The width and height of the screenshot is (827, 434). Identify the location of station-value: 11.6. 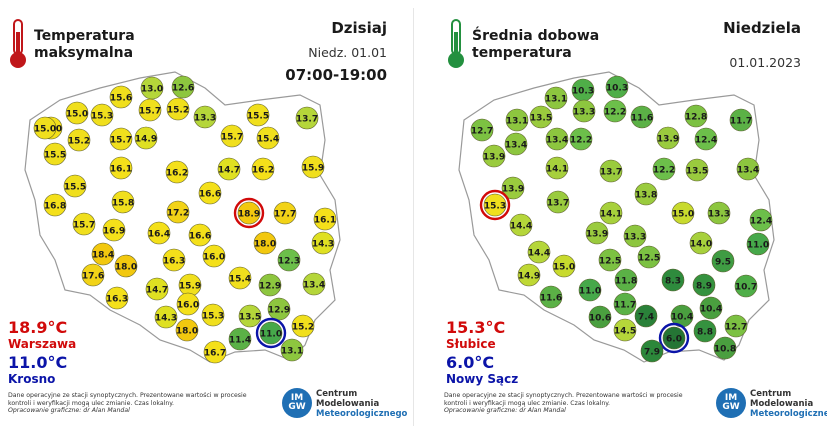
(642, 119).